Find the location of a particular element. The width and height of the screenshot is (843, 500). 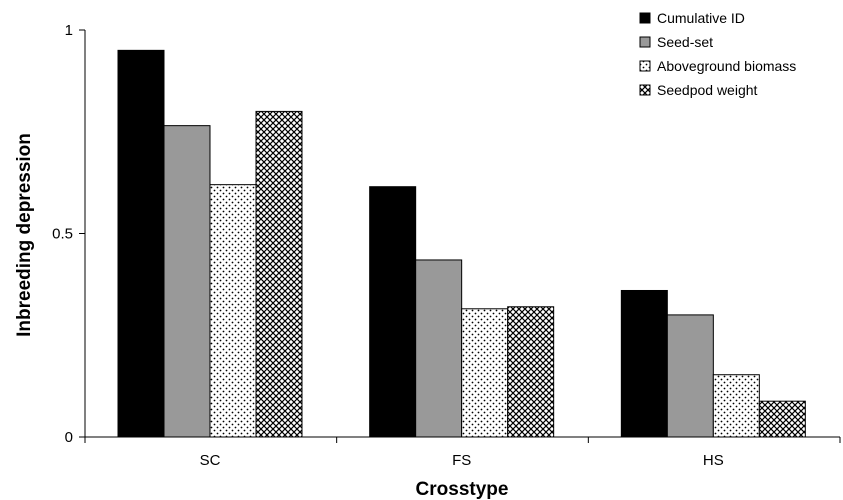

bar-hs-seed-set is located at coordinates (690, 376).